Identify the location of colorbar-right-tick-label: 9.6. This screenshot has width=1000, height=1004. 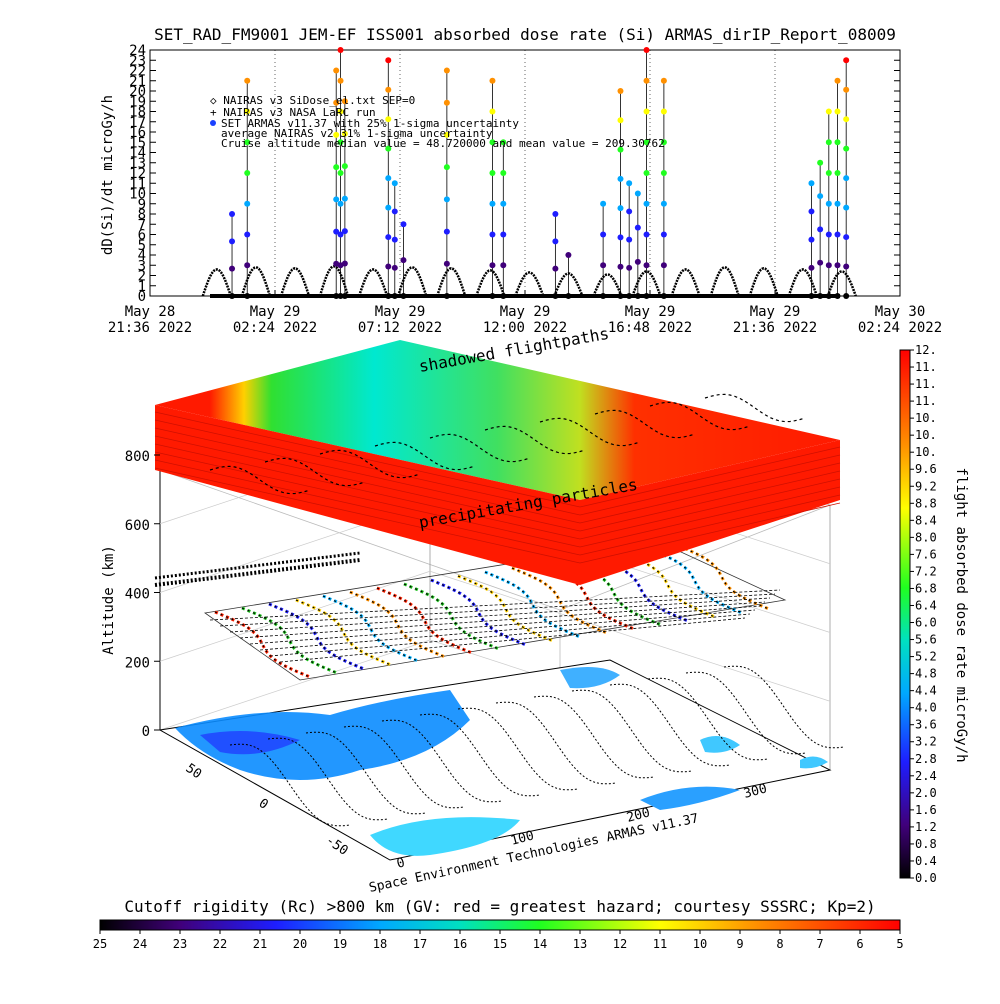
(926, 469).